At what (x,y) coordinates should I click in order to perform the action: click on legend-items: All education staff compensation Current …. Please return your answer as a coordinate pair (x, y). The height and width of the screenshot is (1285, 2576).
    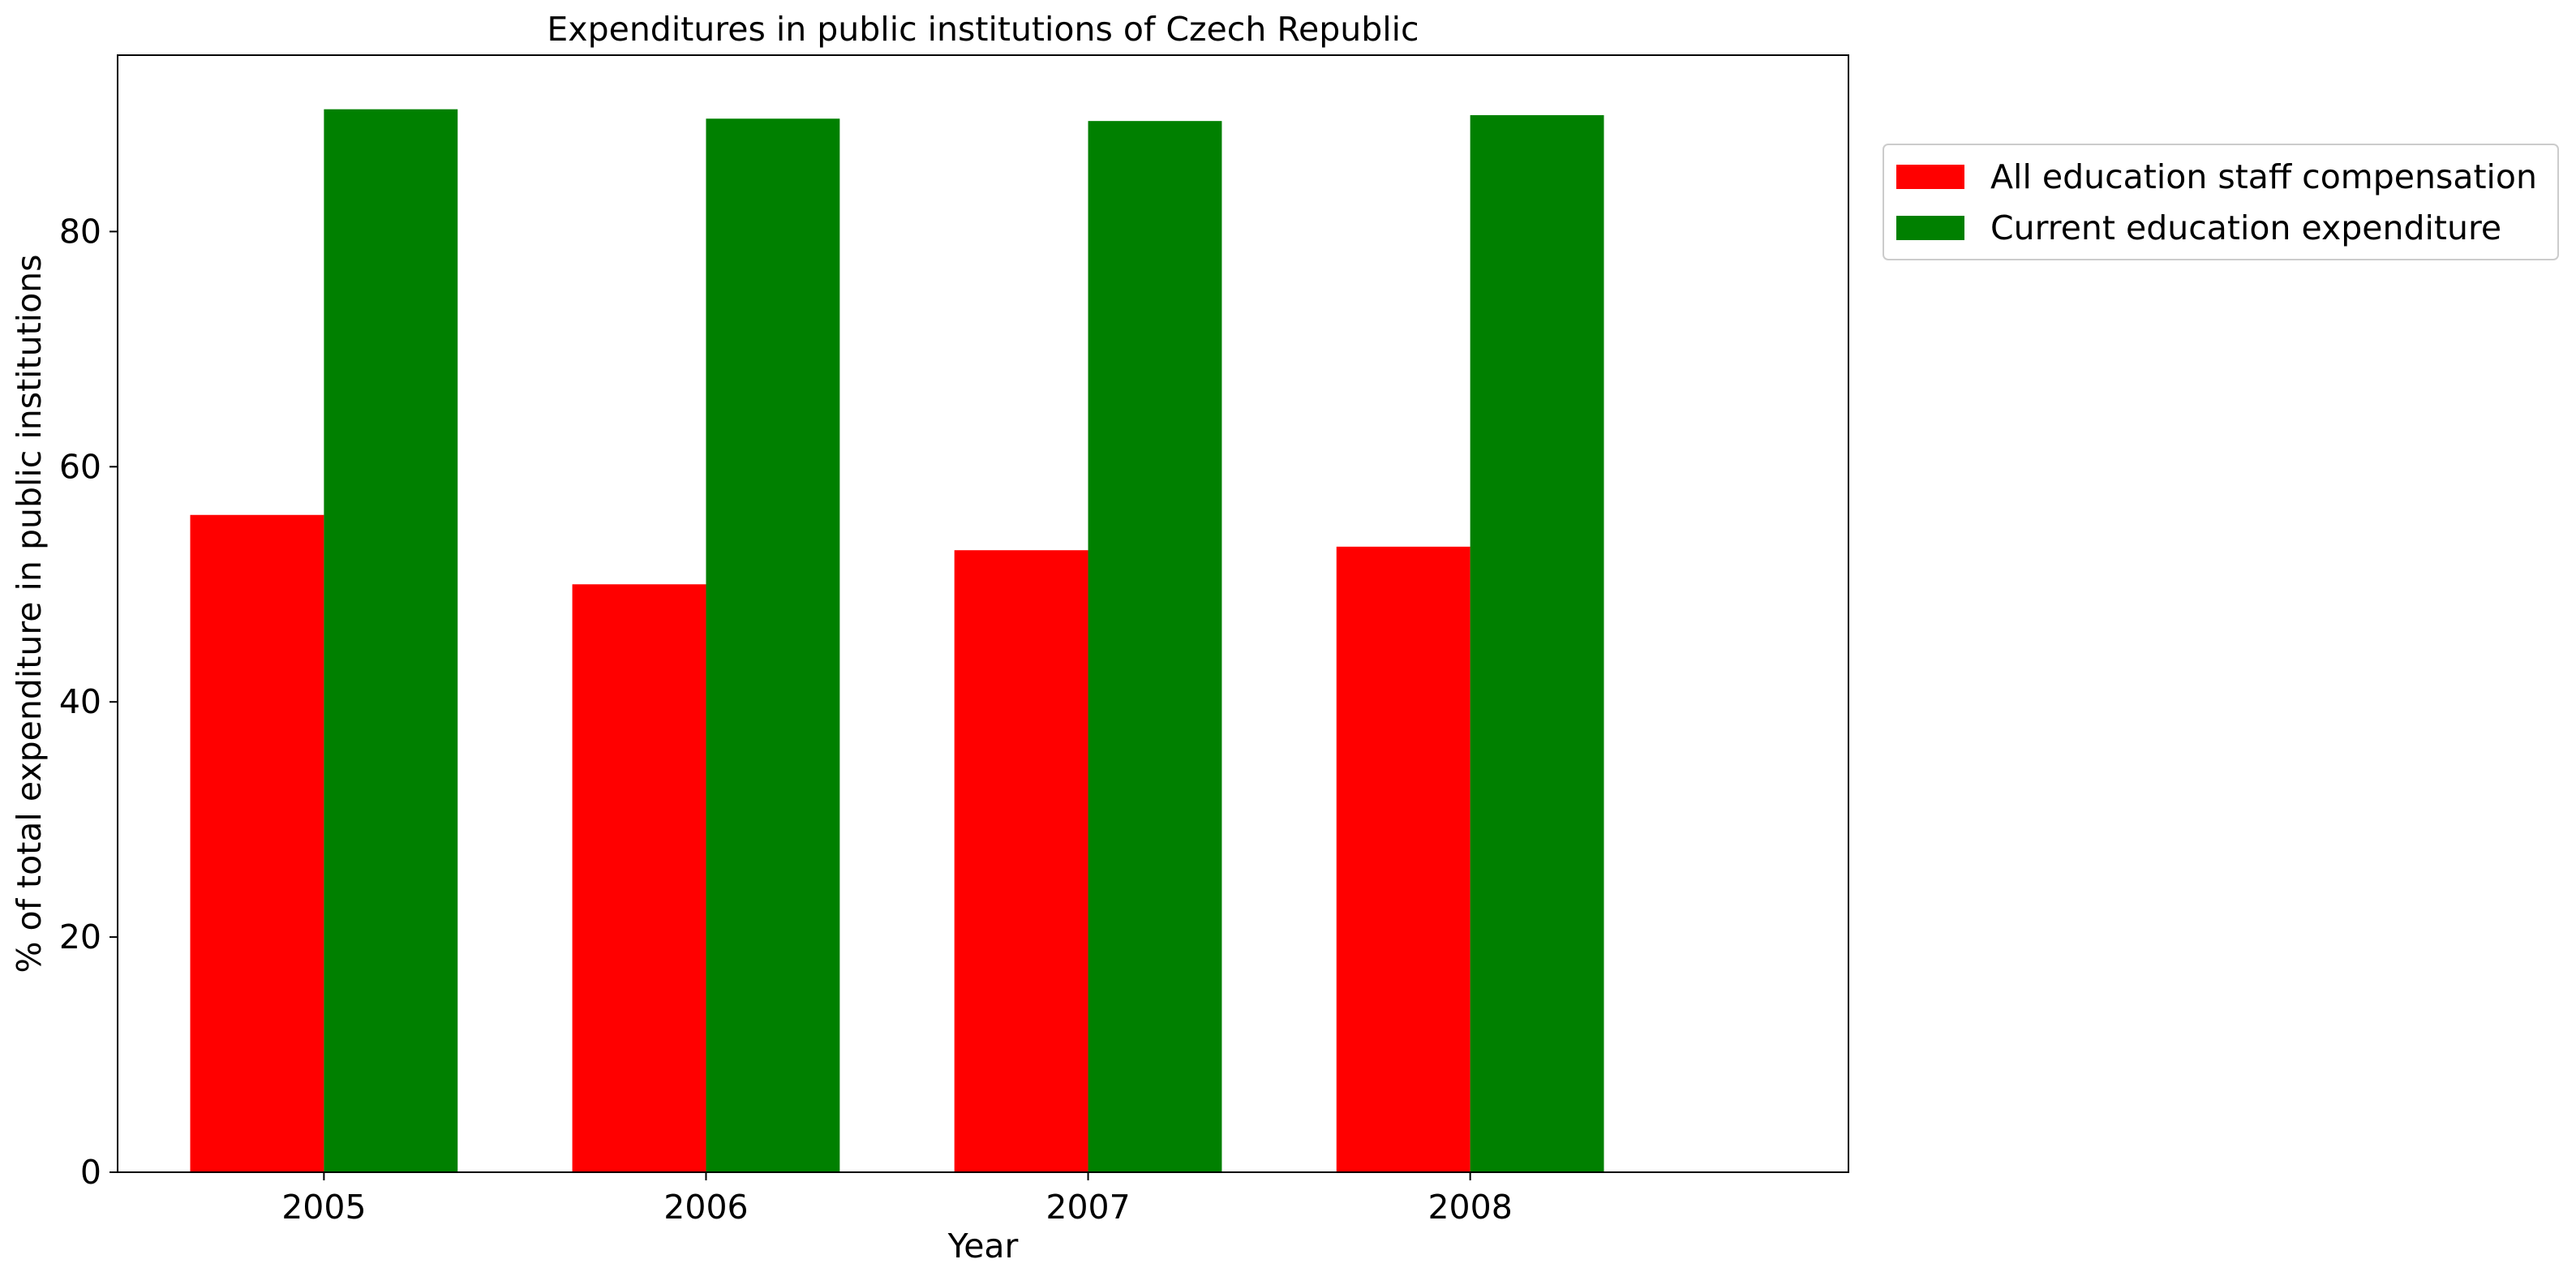
    Looking at the image, I should click on (2216, 202).